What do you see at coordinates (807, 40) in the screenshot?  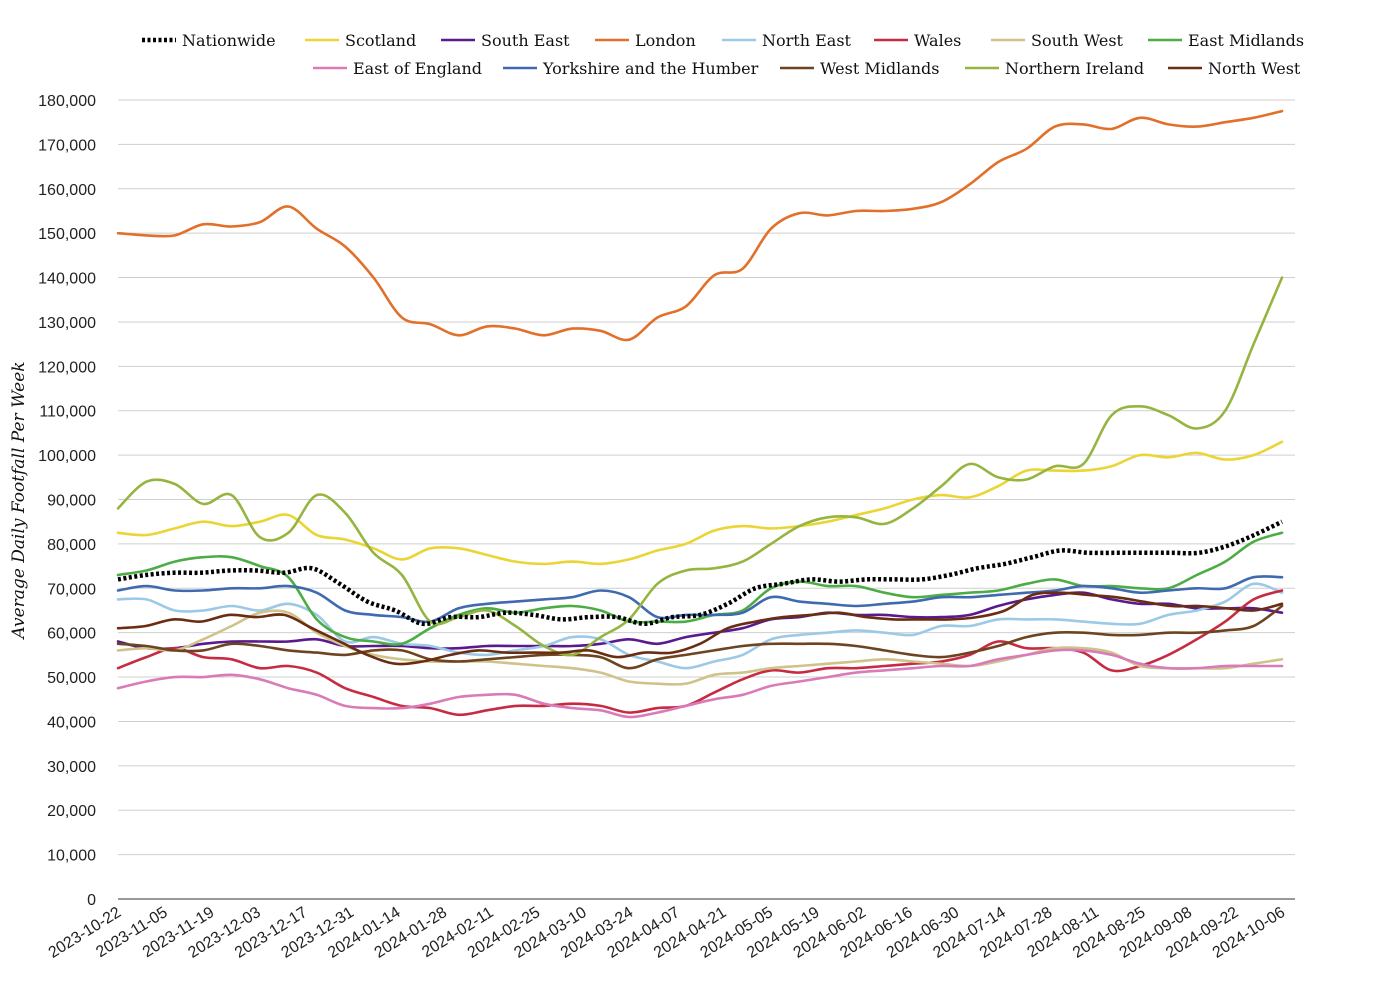 I see `legend-label: North East` at bounding box center [807, 40].